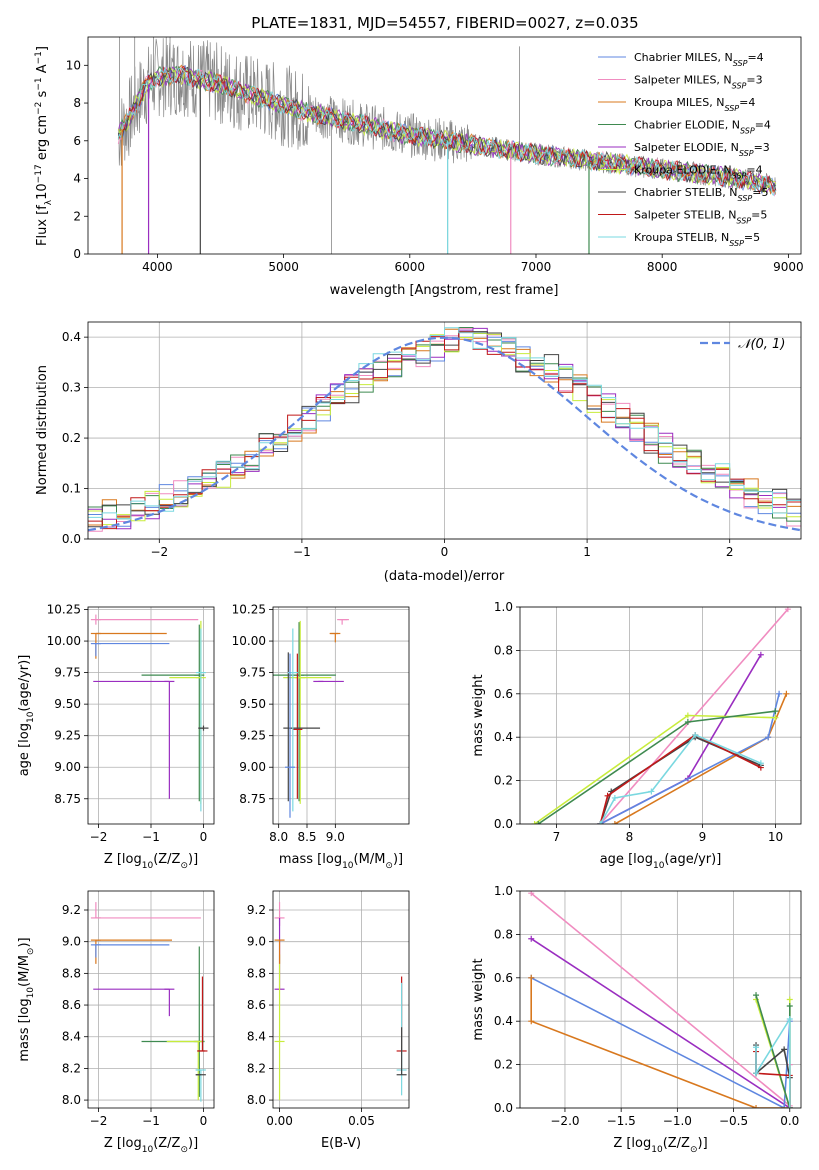  What do you see at coordinates (166, 859) in the screenshot?
I see `age-z-xlabel-part: (Z/Z` at bounding box center [166, 859].